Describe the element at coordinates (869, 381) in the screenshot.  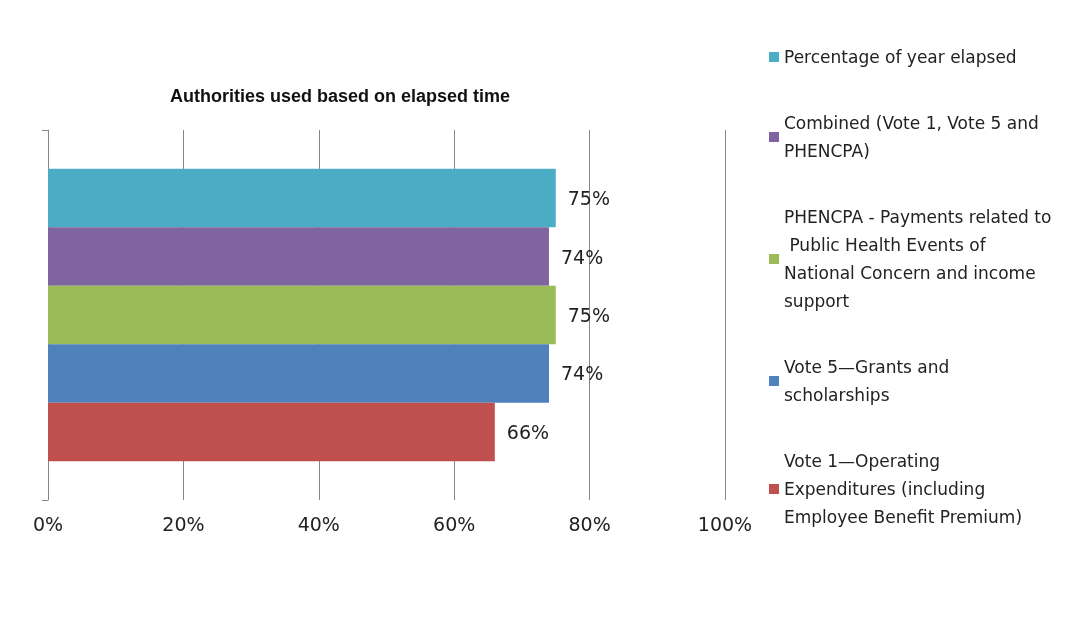
I see `legend-label: Vote 5—Grants and scholarships` at that location.